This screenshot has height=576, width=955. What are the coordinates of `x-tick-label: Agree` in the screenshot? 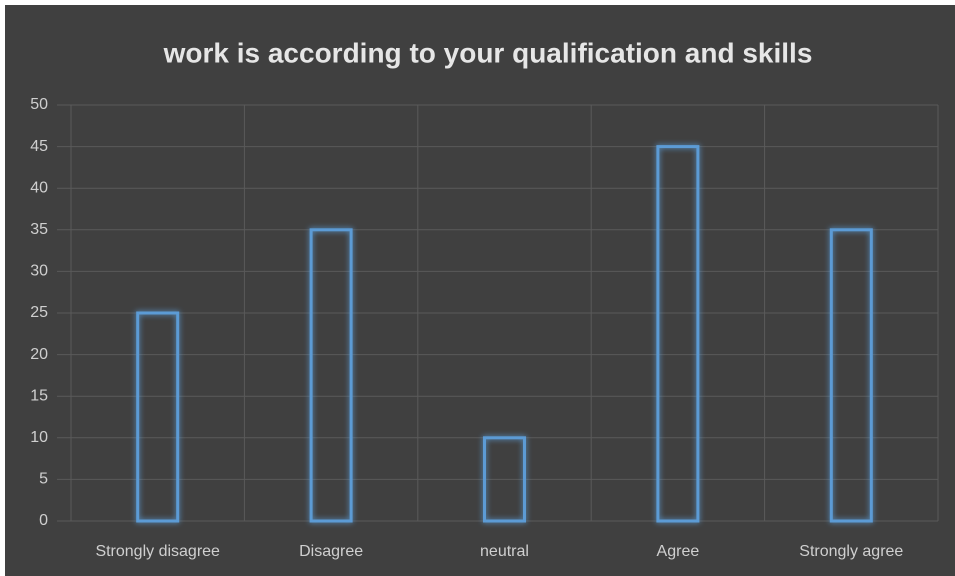 It's located at (678, 551).